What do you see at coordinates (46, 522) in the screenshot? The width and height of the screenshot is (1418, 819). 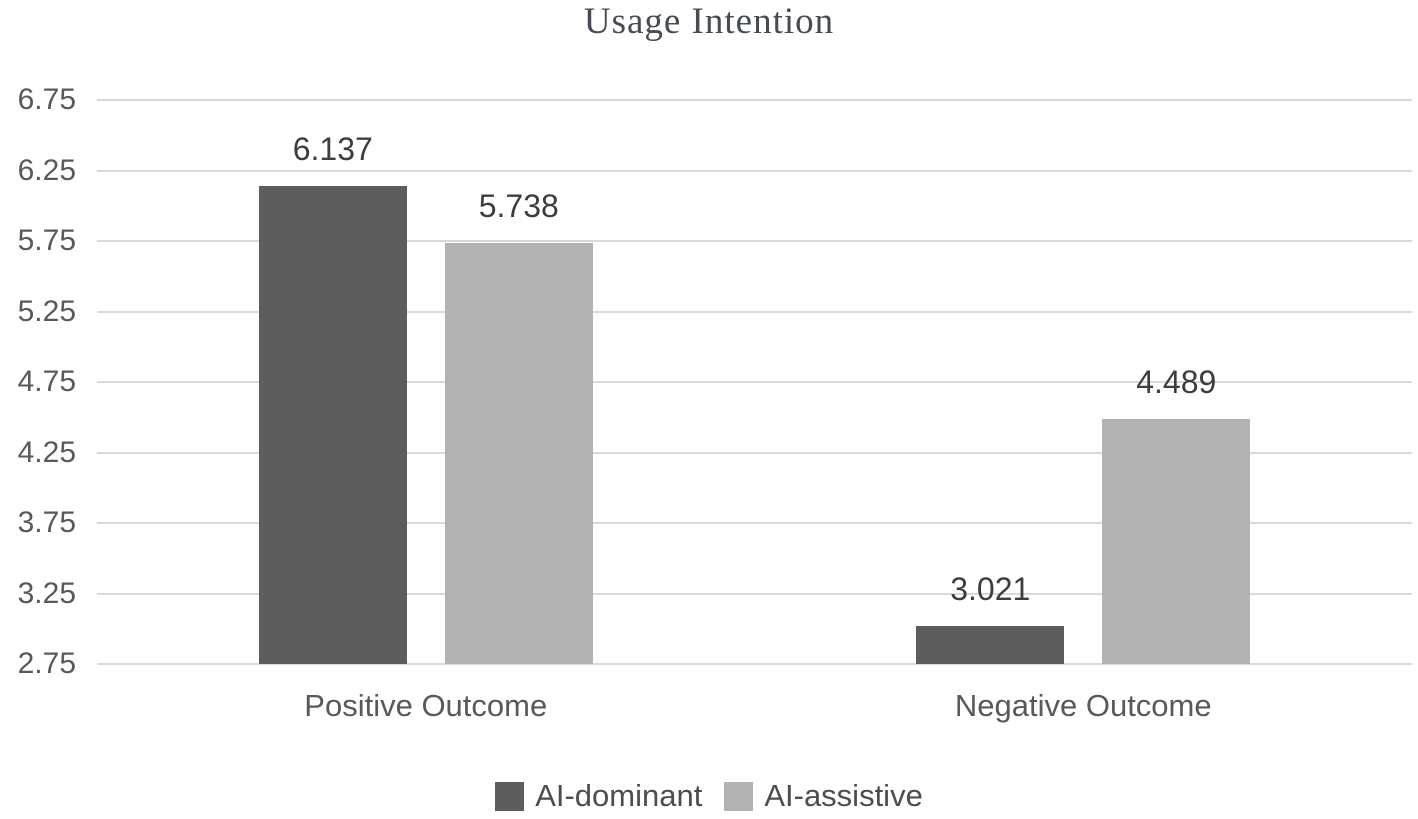 I see `y-tick-label: 3.75` at bounding box center [46, 522].